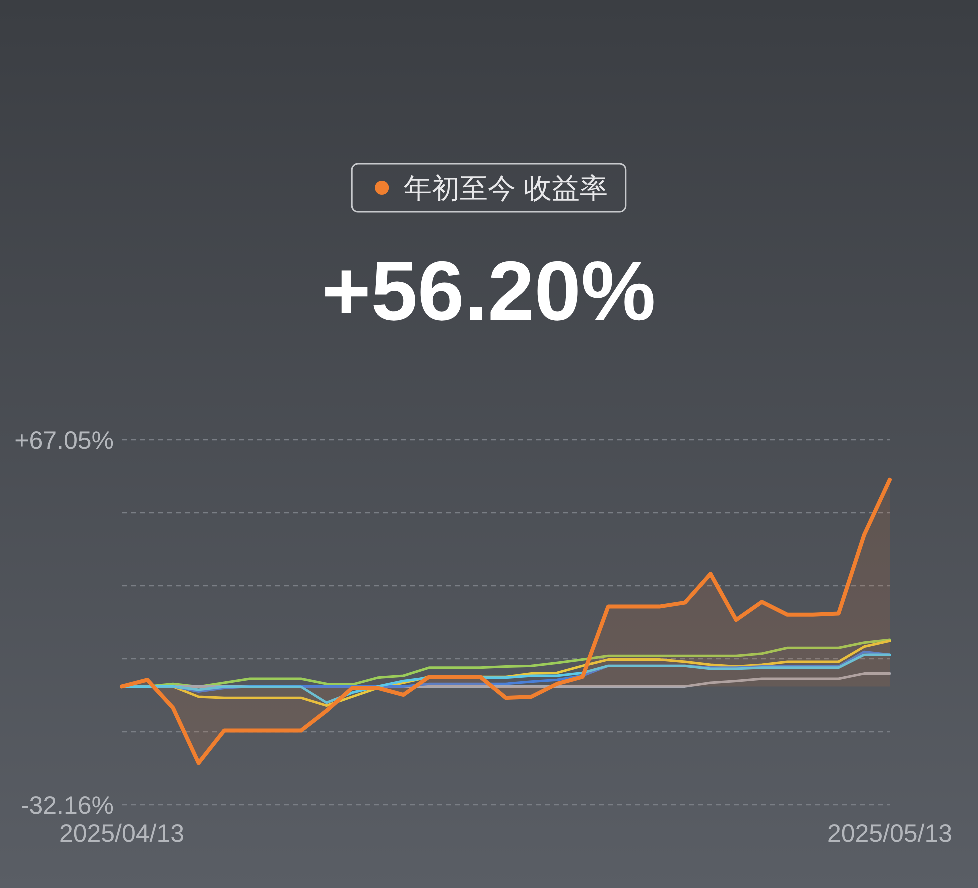  What do you see at coordinates (890, 834) in the screenshot?
I see `x-tick-label: 2025/05/13` at bounding box center [890, 834].